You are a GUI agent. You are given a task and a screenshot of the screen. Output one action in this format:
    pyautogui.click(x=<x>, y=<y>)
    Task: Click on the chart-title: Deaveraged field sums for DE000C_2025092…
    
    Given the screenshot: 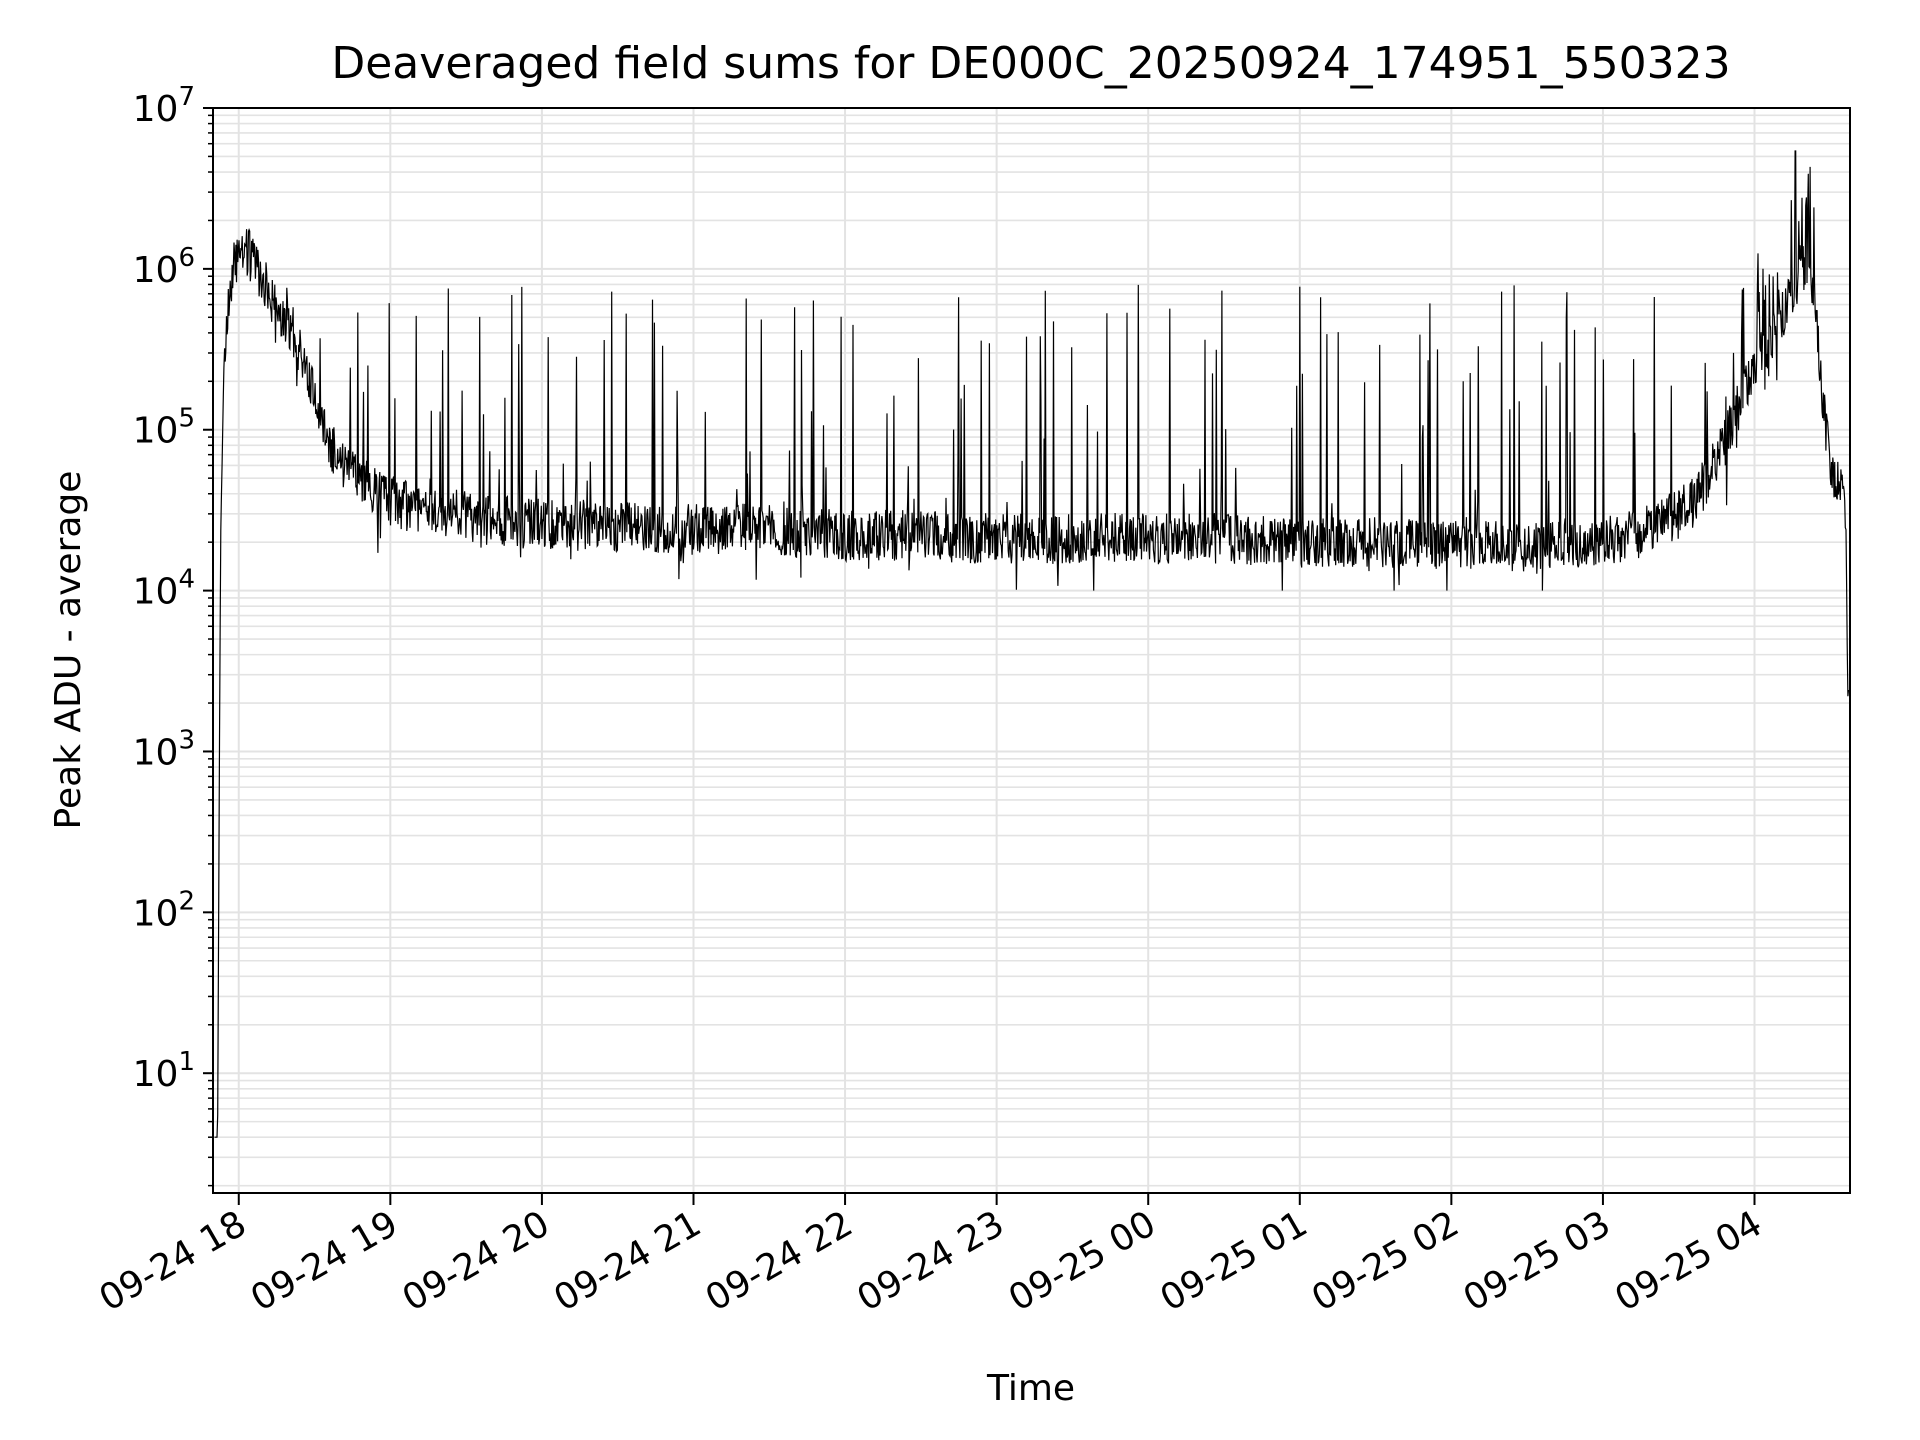 What is the action you would take?
    pyautogui.click(x=1030, y=63)
    